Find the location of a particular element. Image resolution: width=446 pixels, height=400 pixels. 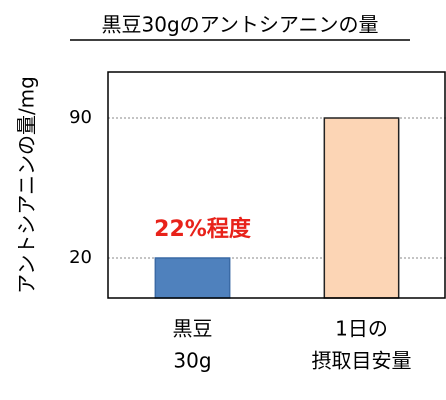

x-tick-label: 30g is located at coordinates (192, 361).